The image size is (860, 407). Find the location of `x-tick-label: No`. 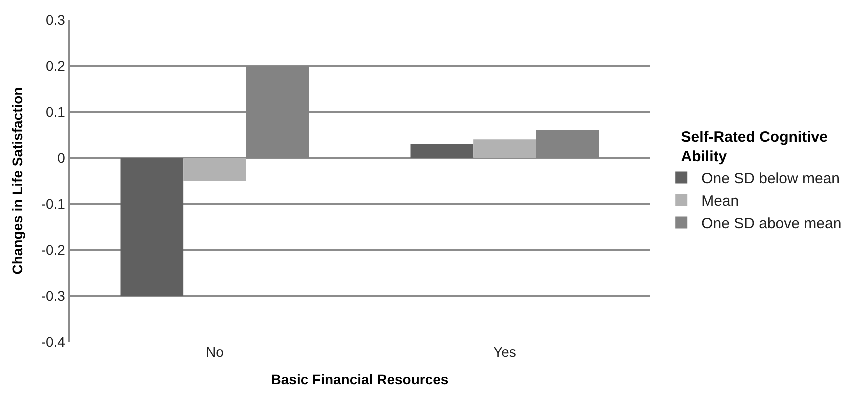

x-tick-label: No is located at coordinates (215, 352).